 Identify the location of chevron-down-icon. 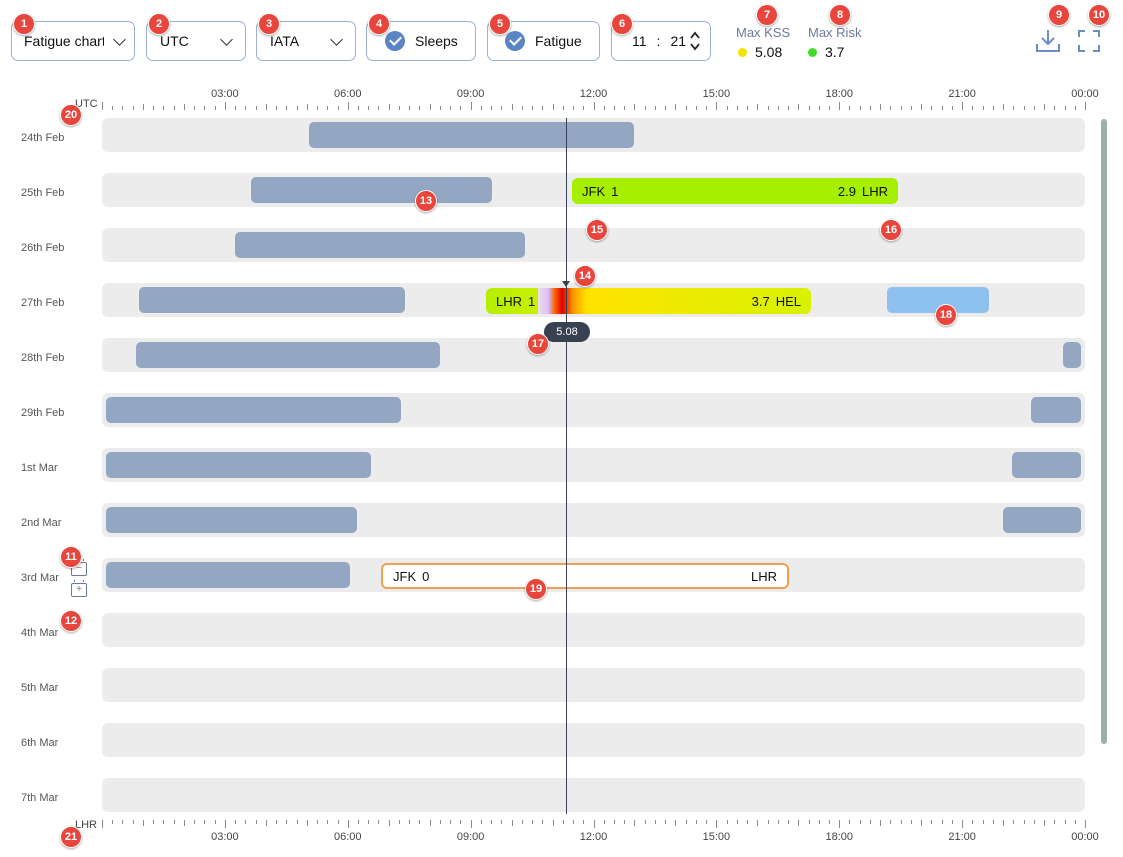
(226, 39).